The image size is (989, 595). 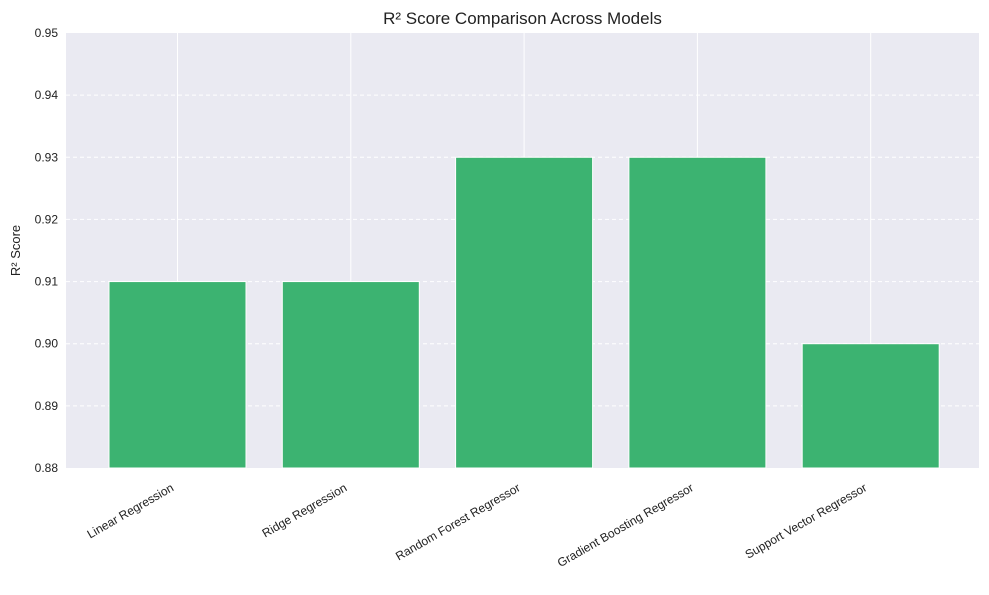 What do you see at coordinates (522, 18) in the screenshot?
I see `chart-title: R² Score Comparison Across Models` at bounding box center [522, 18].